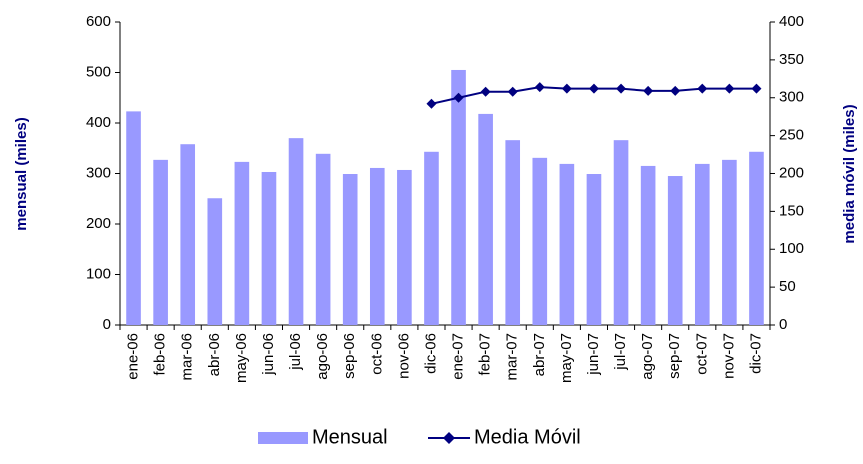  I want to click on x-tick-label: jul-07, so click(620, 352).